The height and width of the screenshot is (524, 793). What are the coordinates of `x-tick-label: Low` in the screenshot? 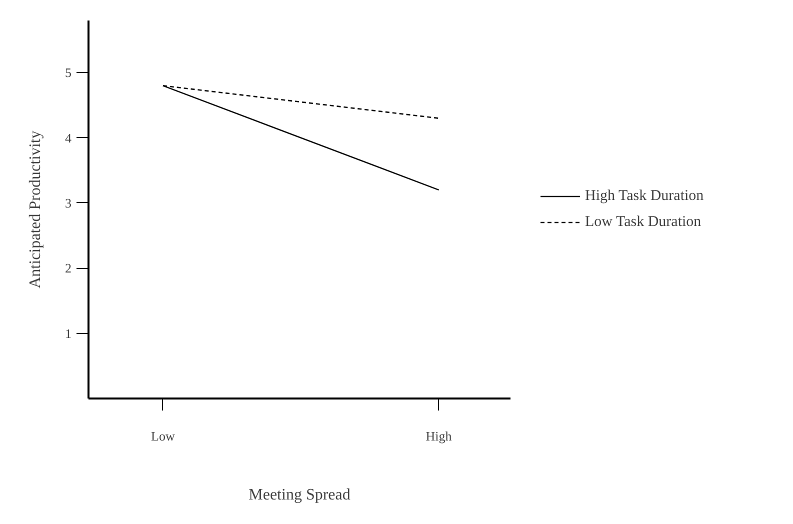 It's located at (163, 436).